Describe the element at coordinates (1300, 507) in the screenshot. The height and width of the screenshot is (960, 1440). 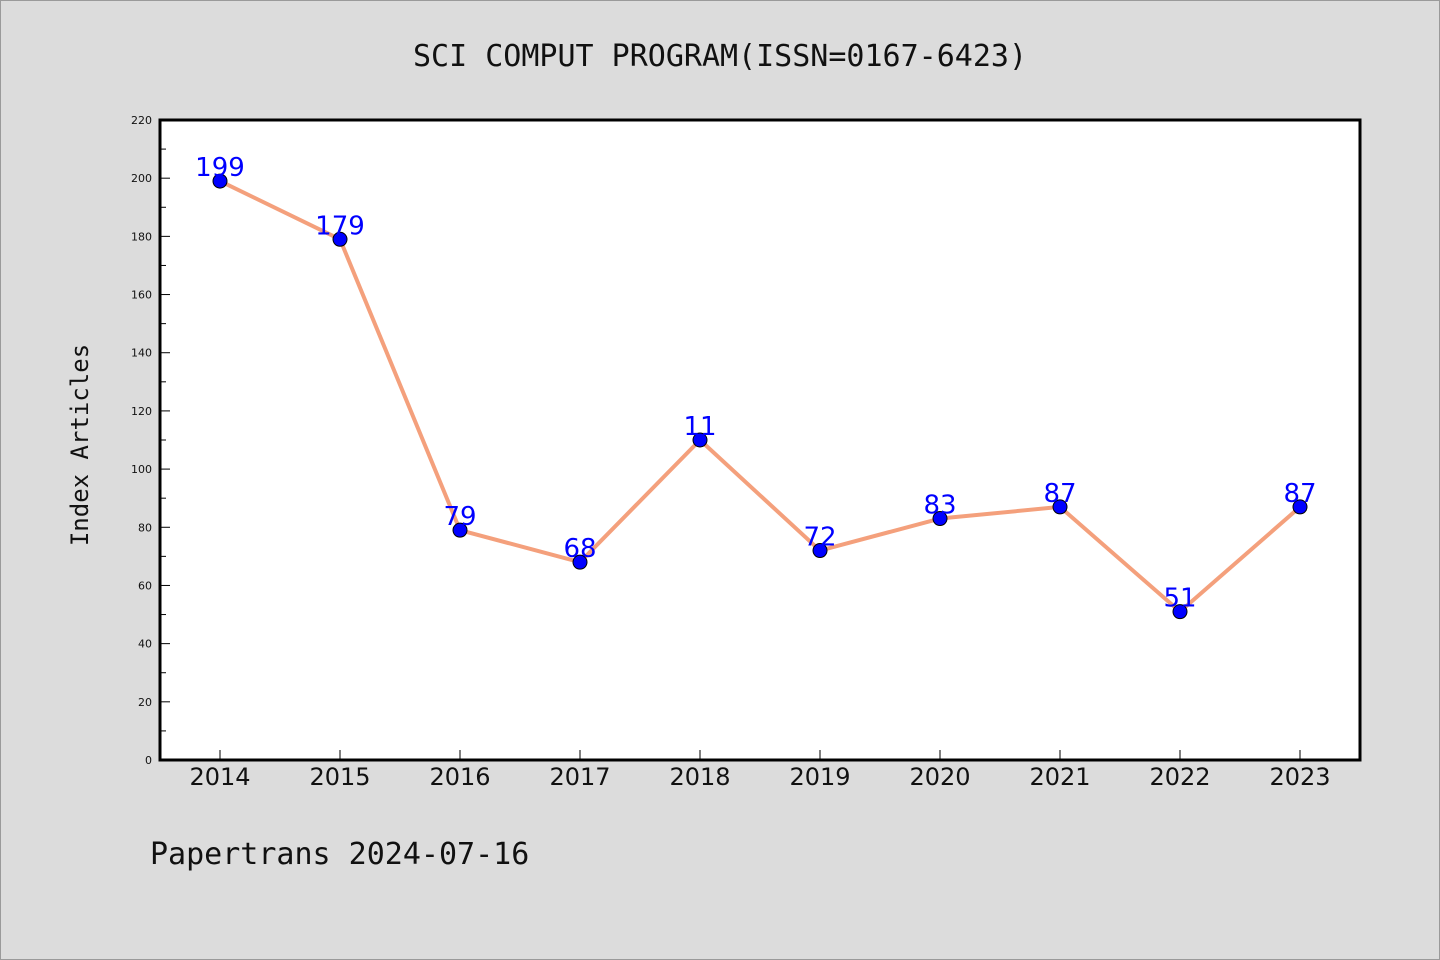
I see `data-point-2023` at that location.